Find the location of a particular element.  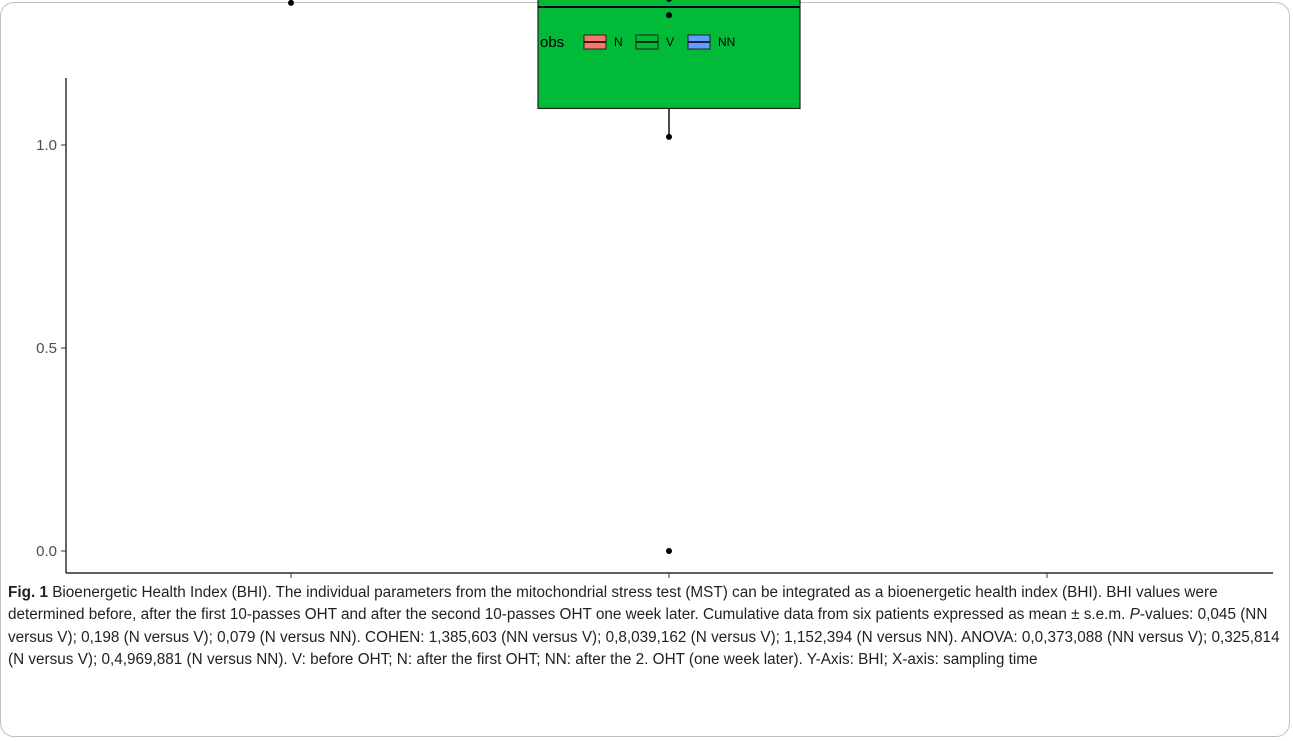

legend-label: N is located at coordinates (618, 42).